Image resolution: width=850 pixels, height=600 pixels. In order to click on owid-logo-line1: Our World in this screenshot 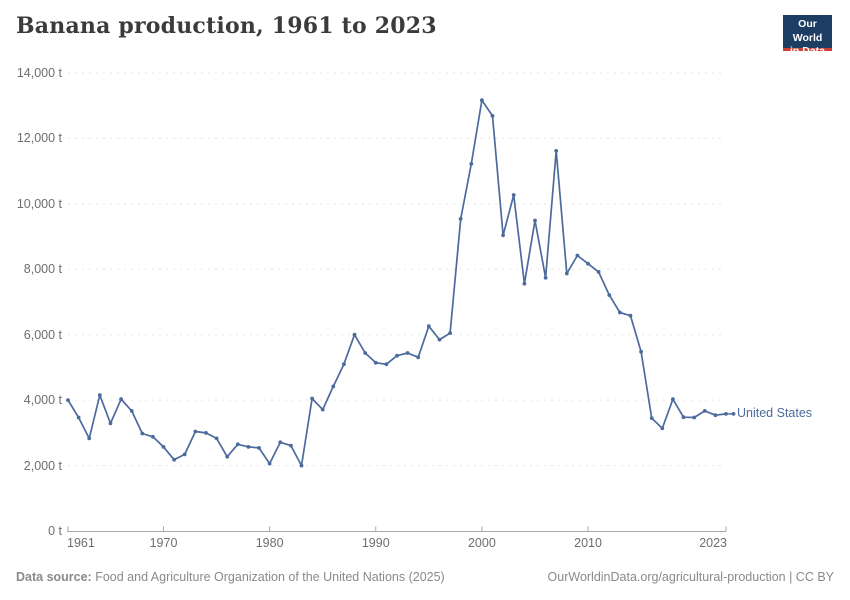, I will do `click(807, 31)`.